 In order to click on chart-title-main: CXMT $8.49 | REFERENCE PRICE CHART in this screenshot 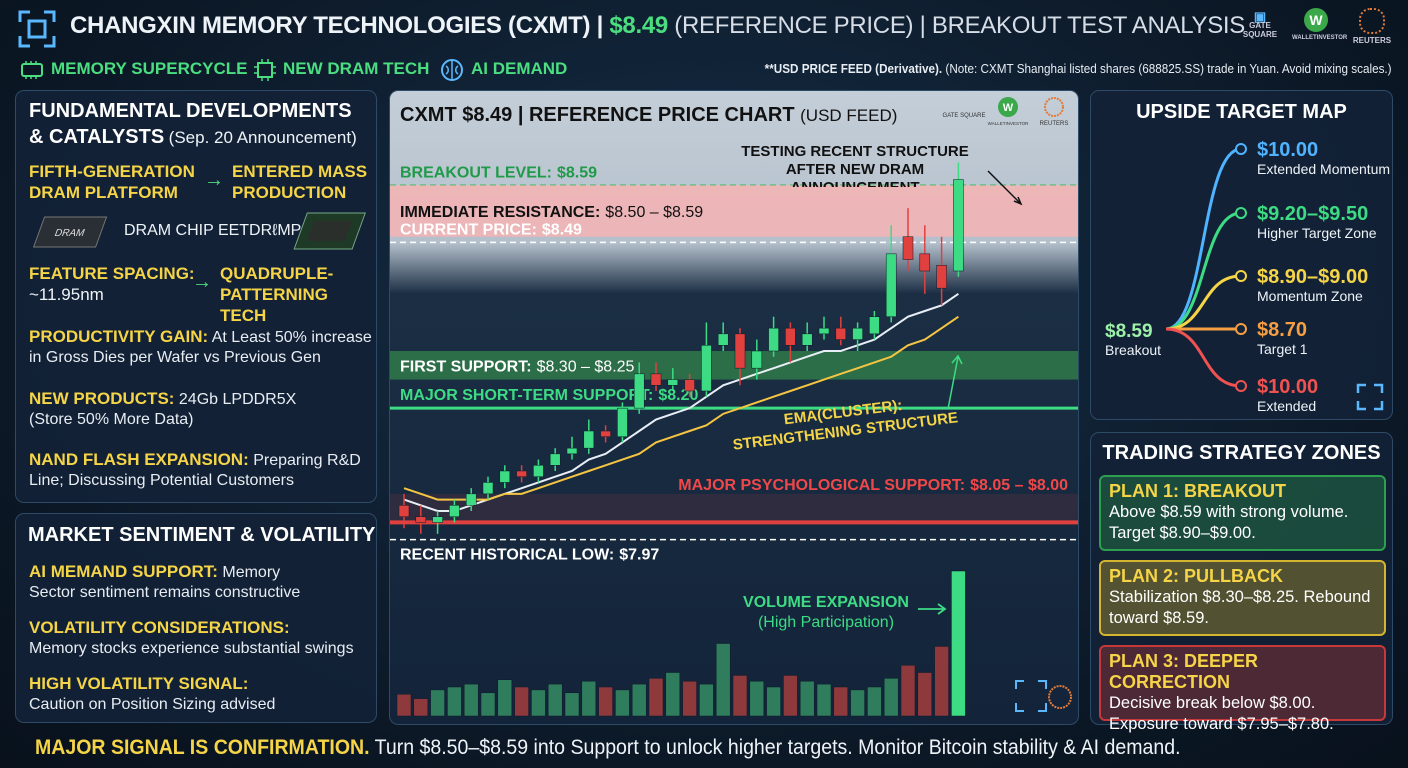, I will do `click(597, 115)`.